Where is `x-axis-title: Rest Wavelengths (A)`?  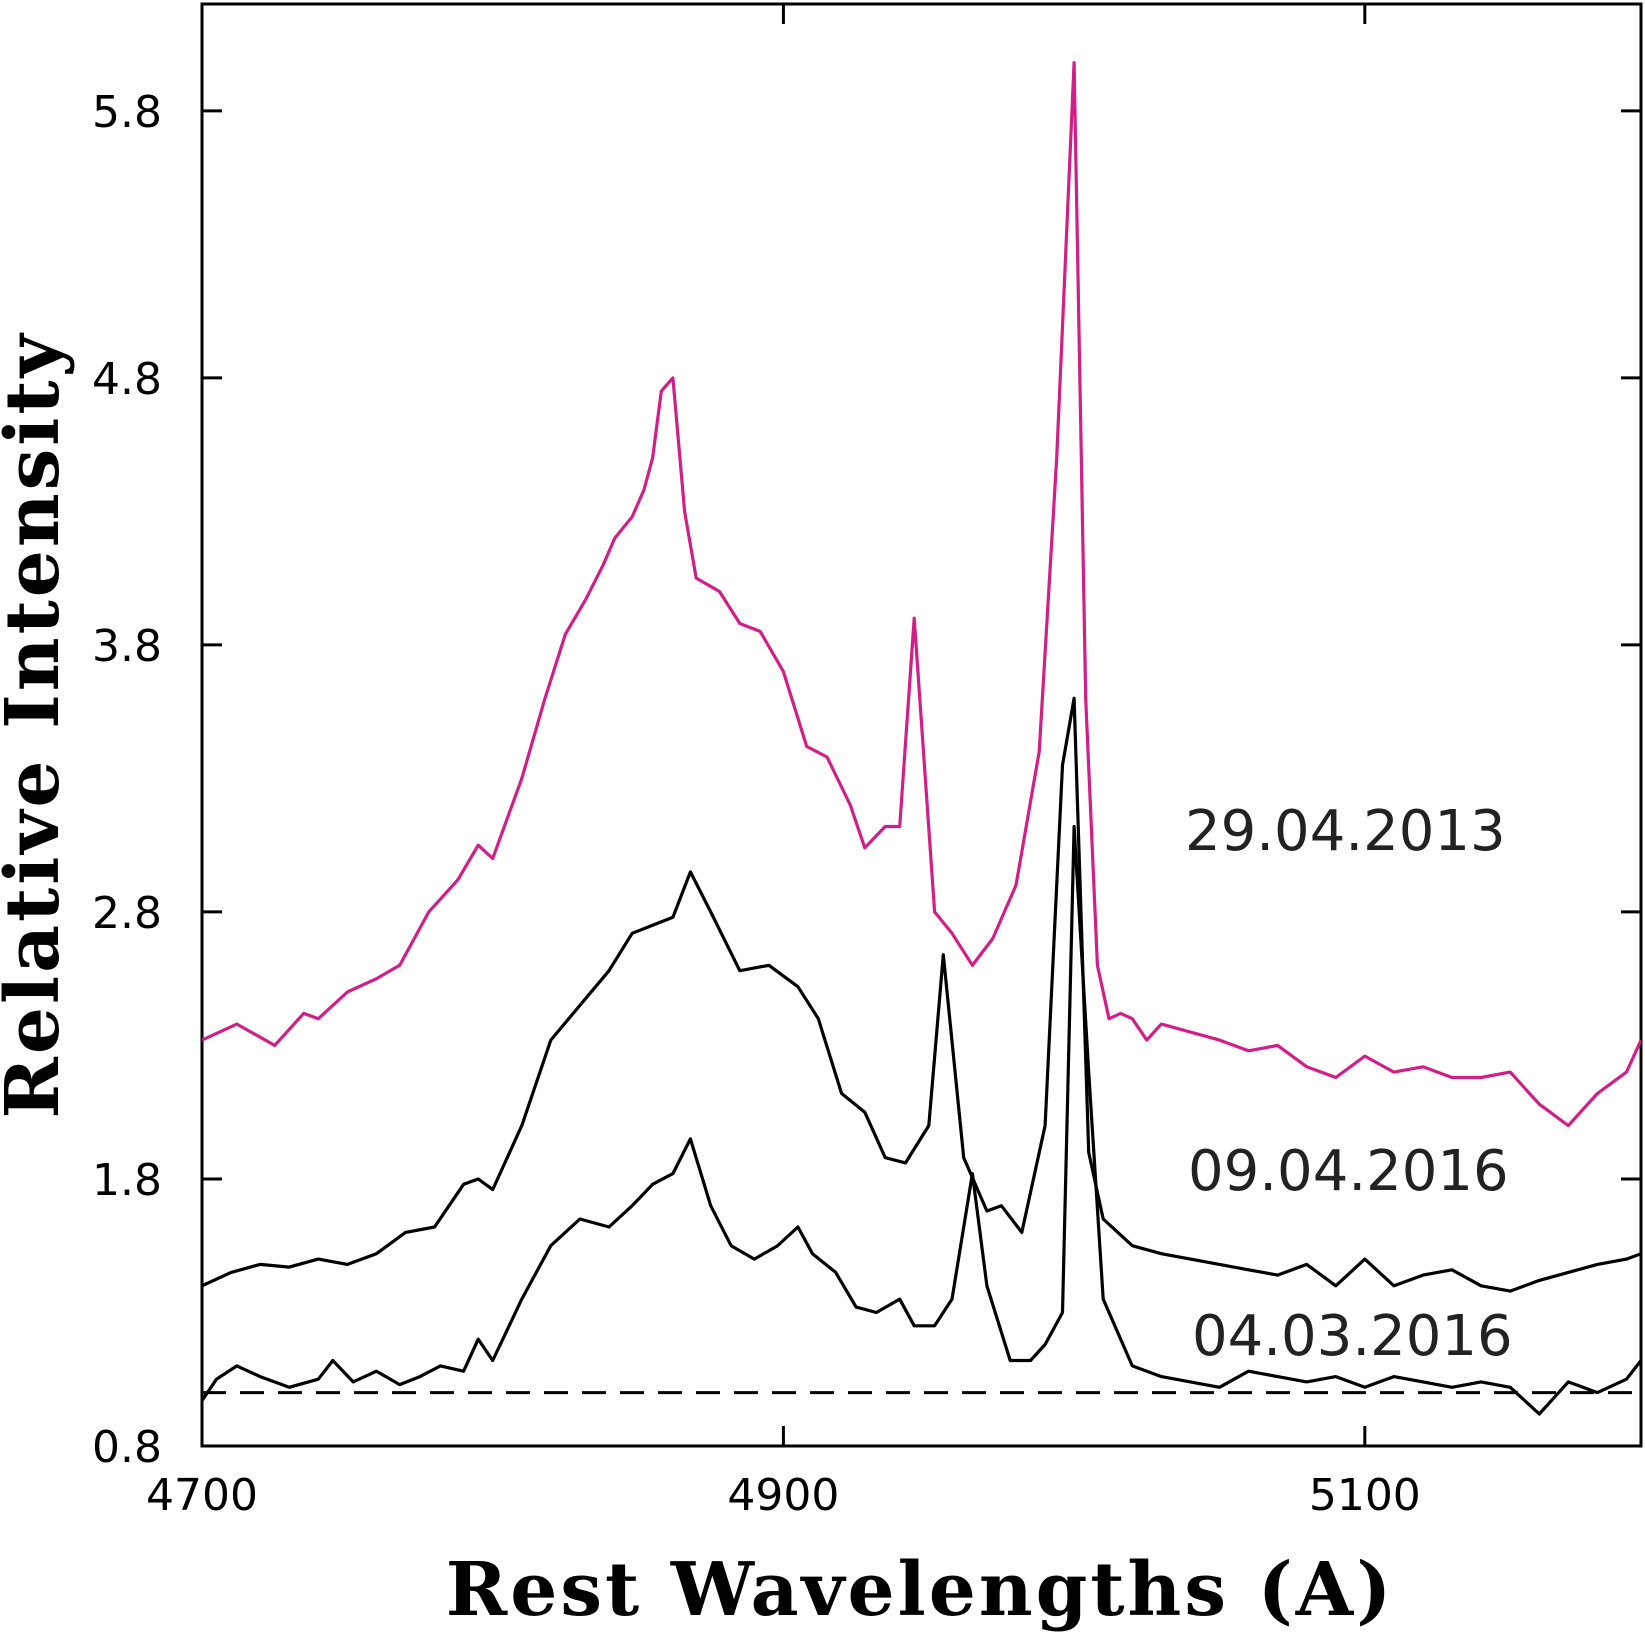
x-axis-title: Rest Wavelengths (A) is located at coordinates (920, 1589).